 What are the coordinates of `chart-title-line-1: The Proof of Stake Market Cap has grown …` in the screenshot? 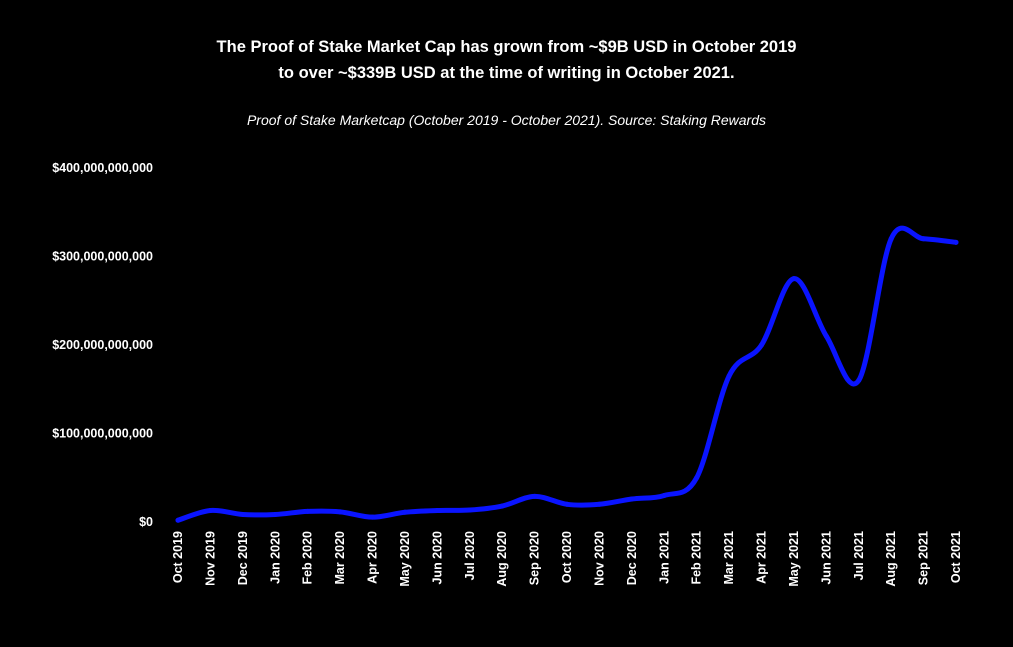 It's located at (506, 47).